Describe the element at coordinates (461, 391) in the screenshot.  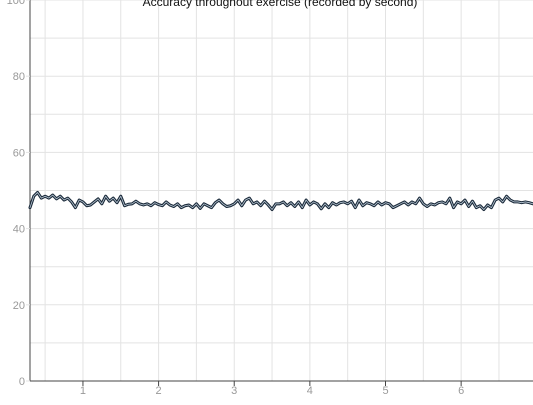
I see `x-tick-label: 6` at that location.